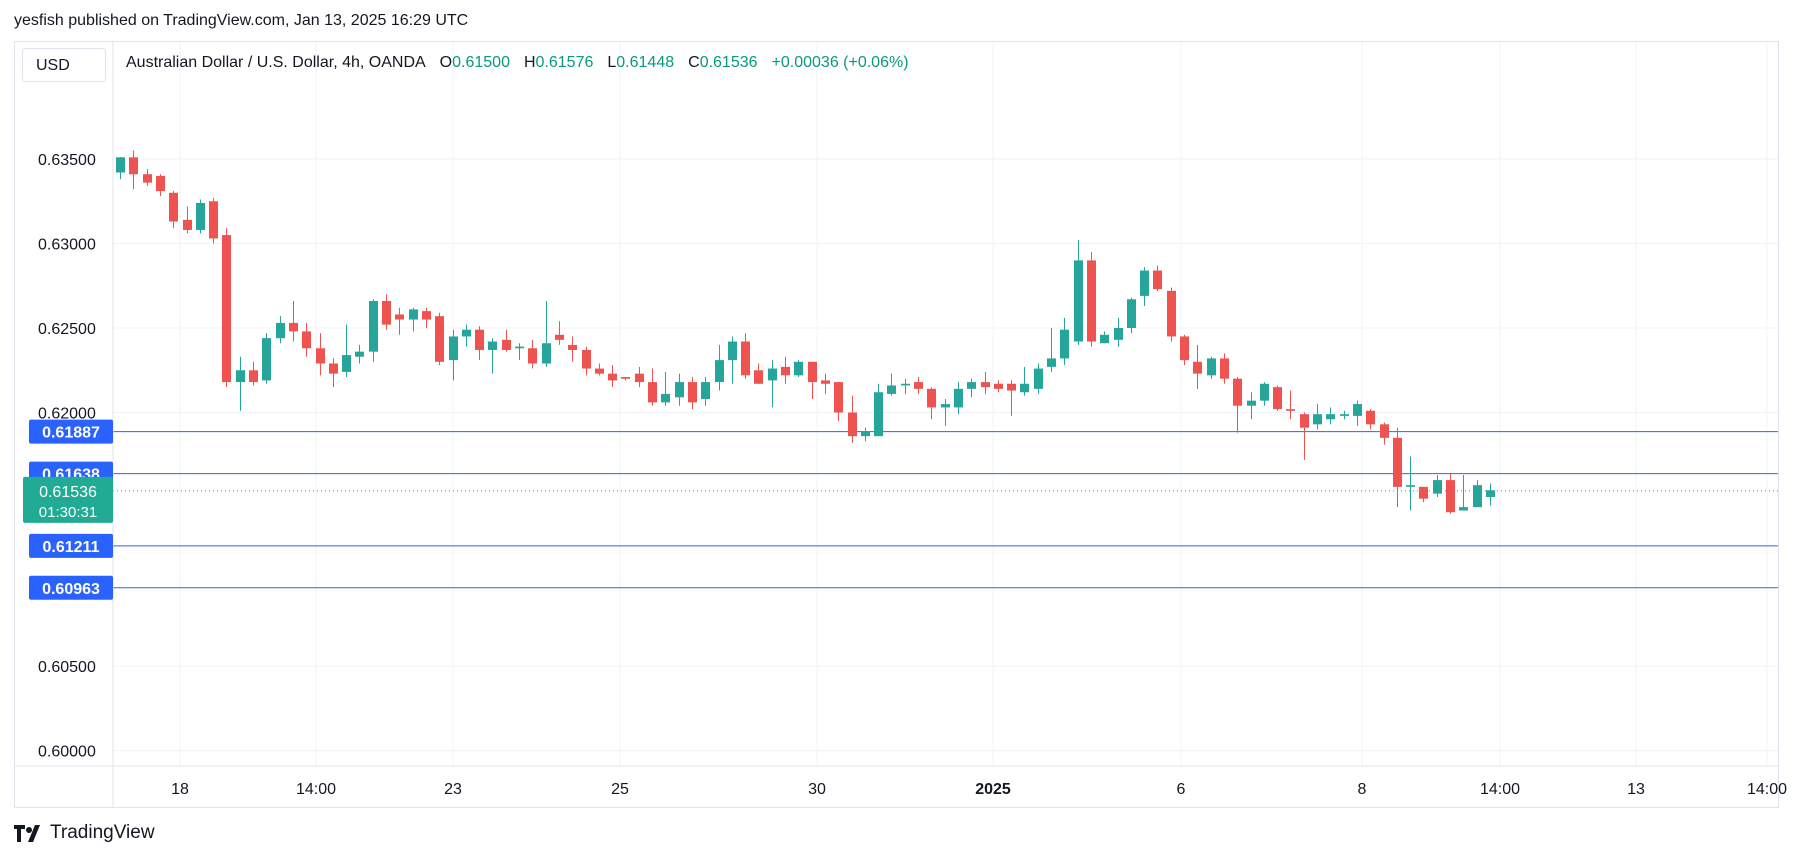 This screenshot has height=861, width=1793. I want to click on close-label: C, so click(694, 62).